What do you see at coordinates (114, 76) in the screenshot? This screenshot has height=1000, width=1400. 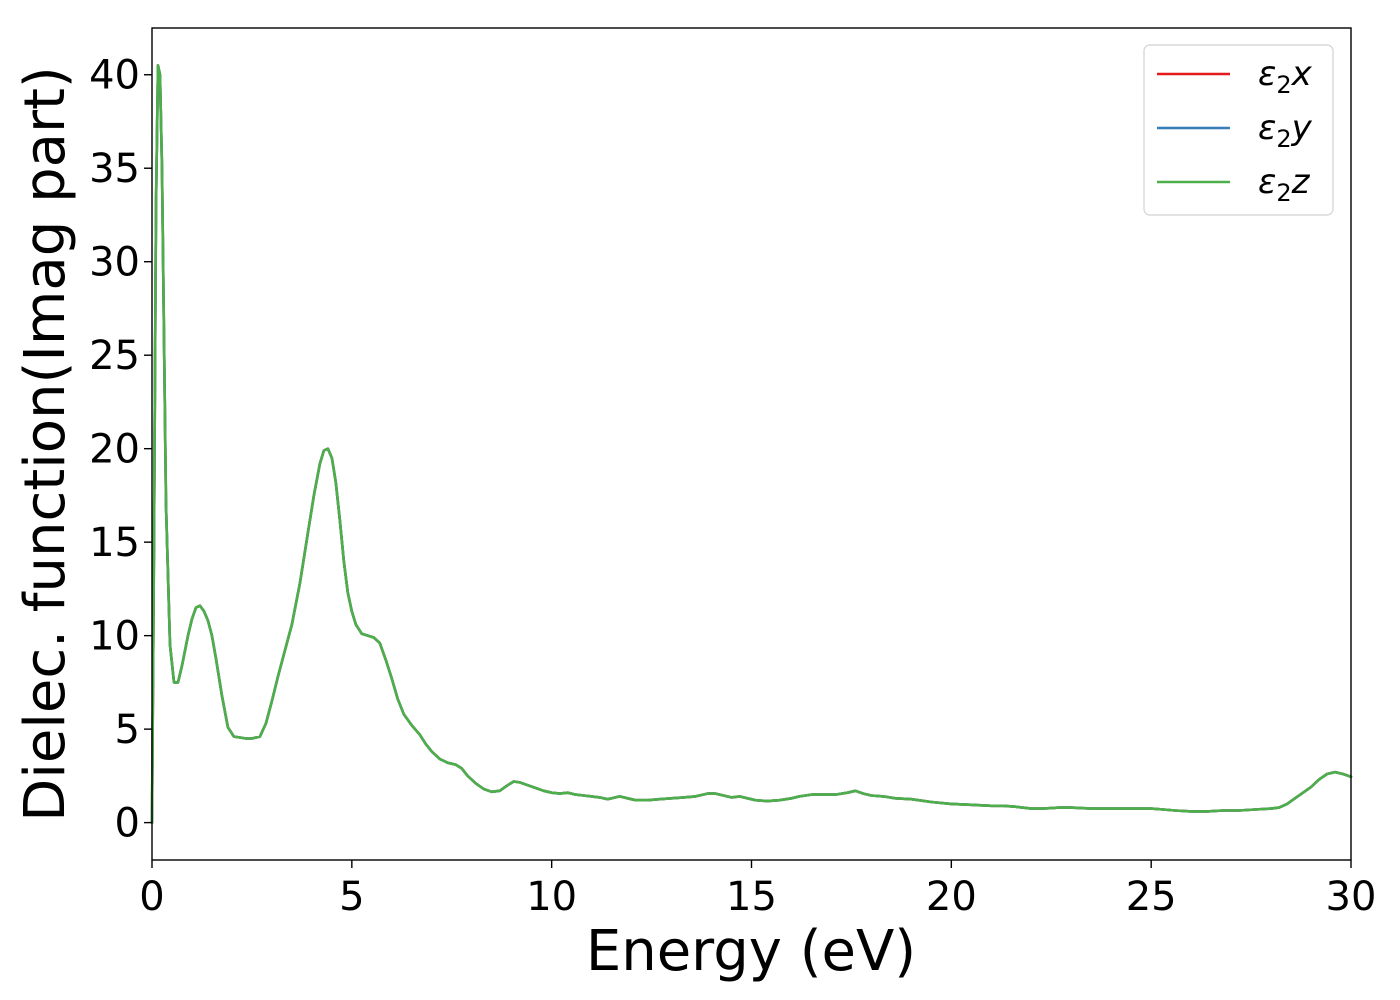 I see `y-tick-label: 40` at bounding box center [114, 76].